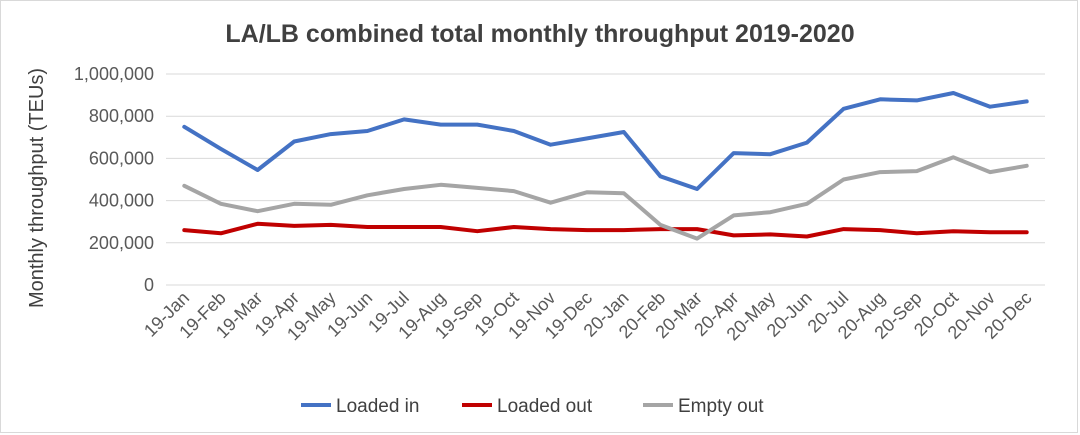 This screenshot has width=1080, height=435. What do you see at coordinates (114, 179) in the screenshot?
I see `y-axis-ticks: 0 200,000 400,000 600,000 800,000 1,000,000` at bounding box center [114, 179].